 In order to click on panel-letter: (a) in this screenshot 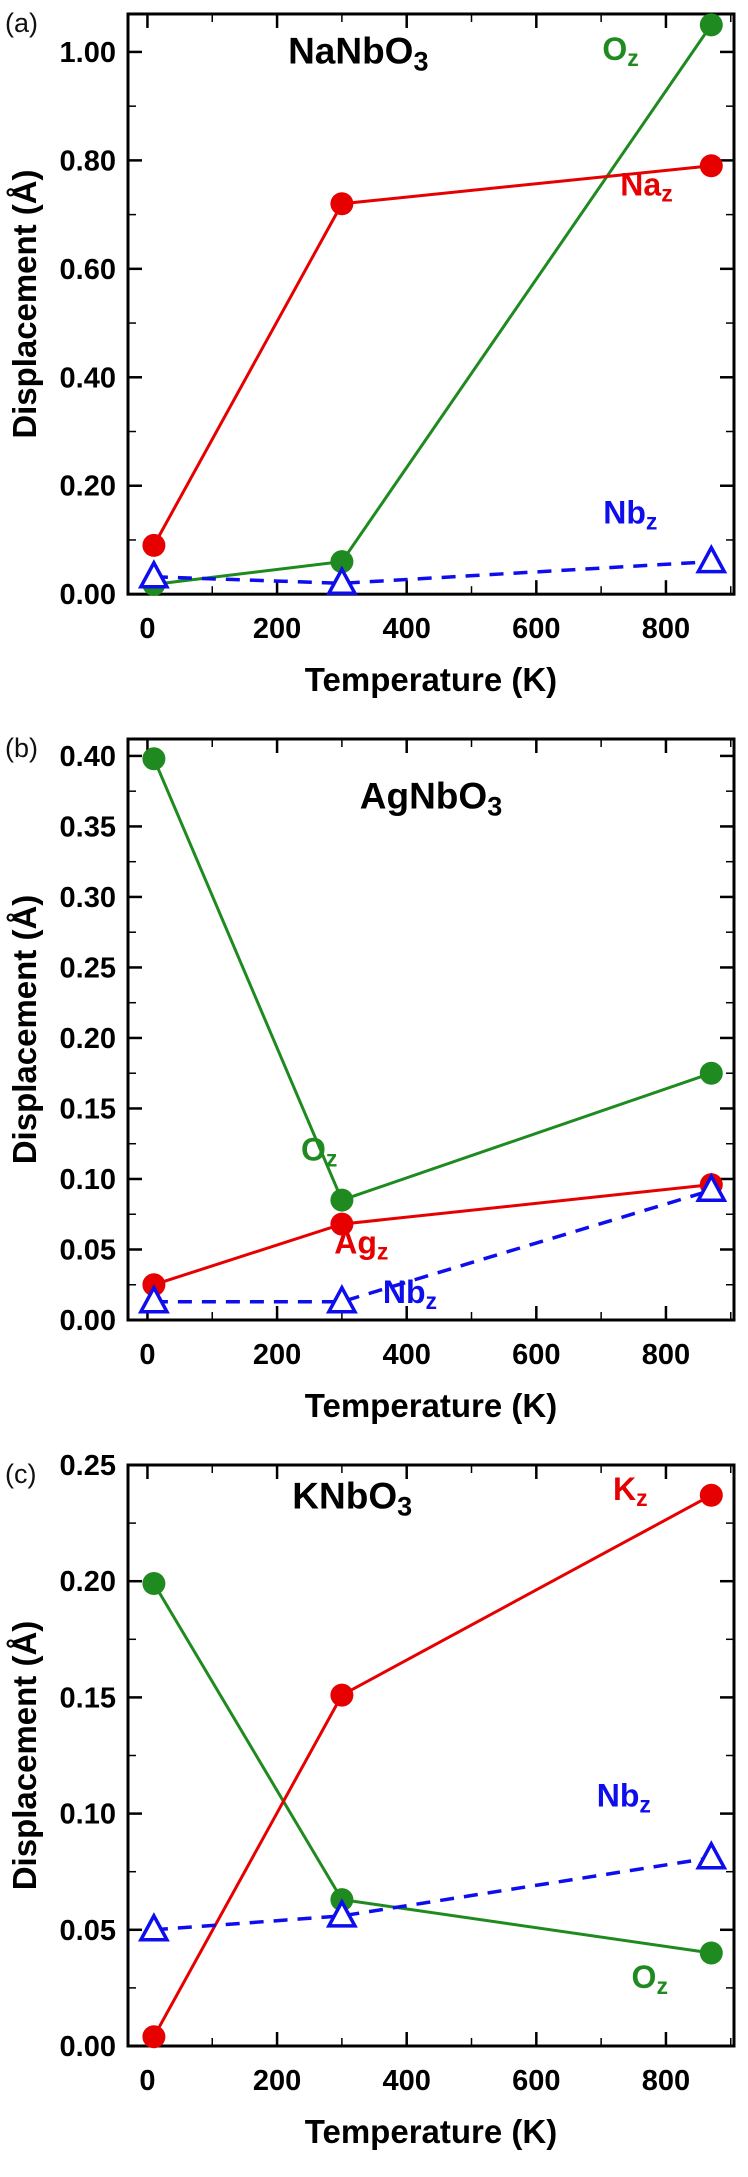, I will do `click(21, 23)`.